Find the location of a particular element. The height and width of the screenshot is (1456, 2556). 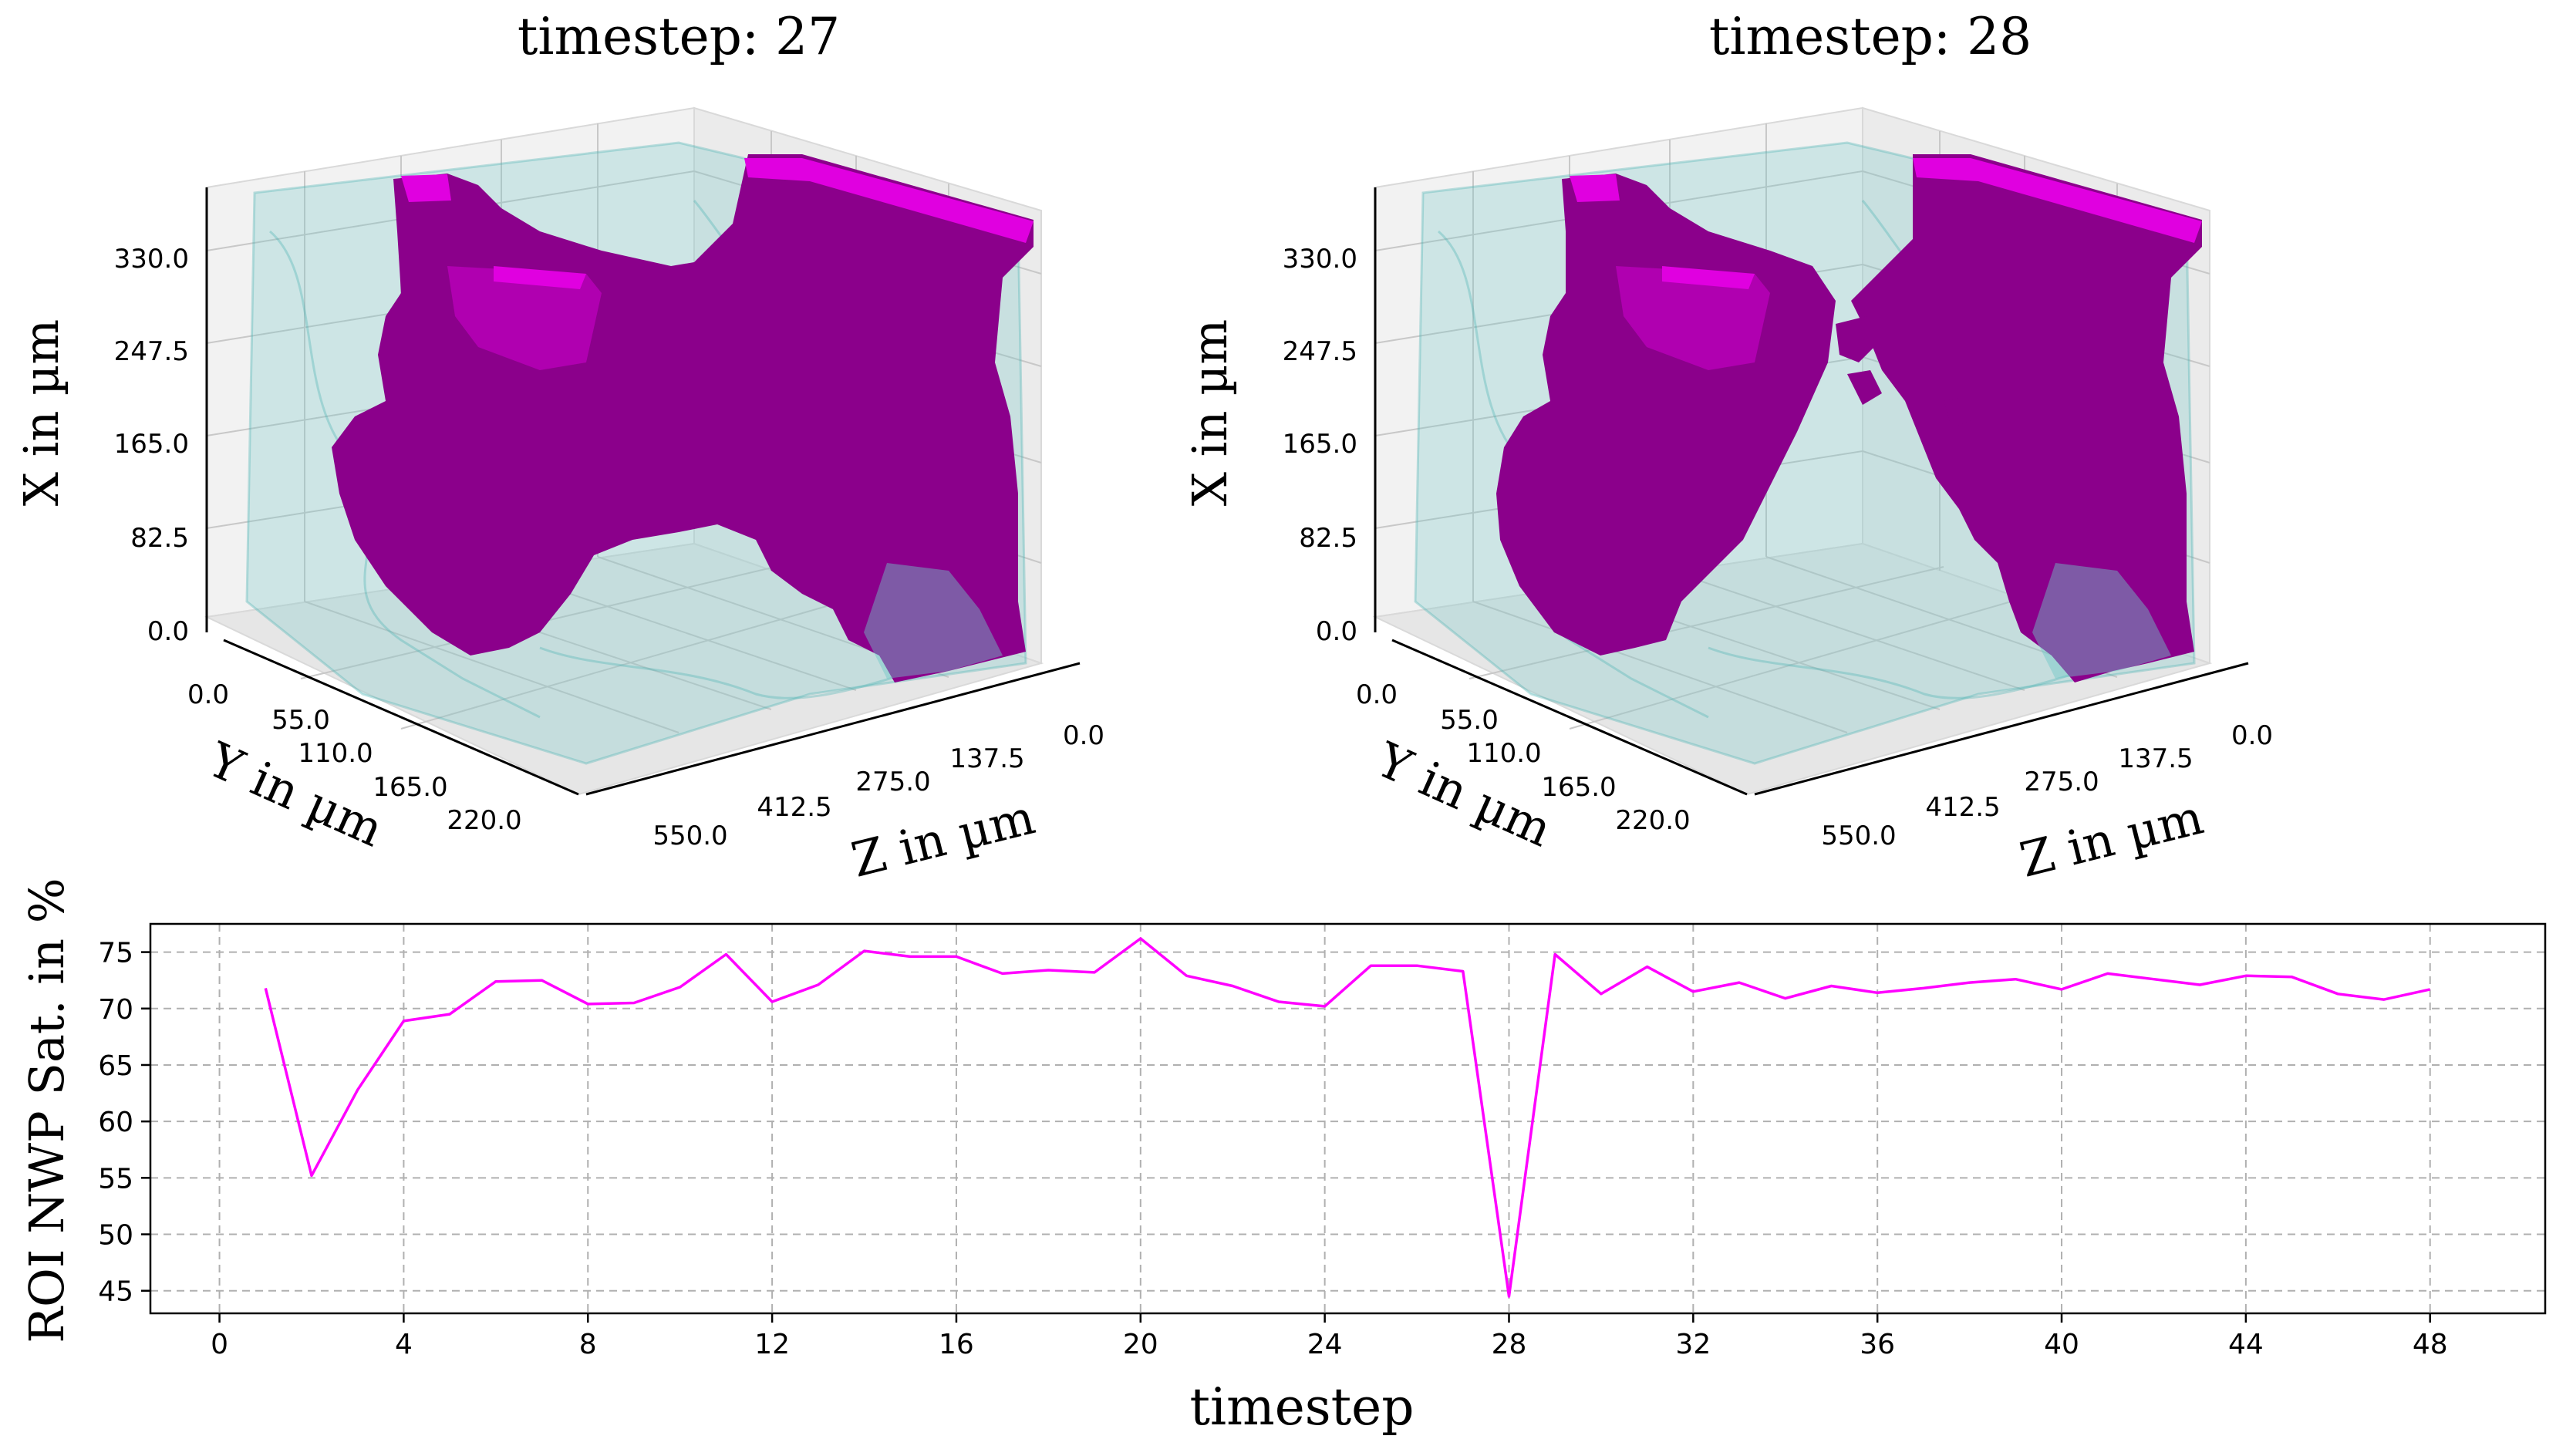

y-tick-label: 65 is located at coordinates (115, 1066).